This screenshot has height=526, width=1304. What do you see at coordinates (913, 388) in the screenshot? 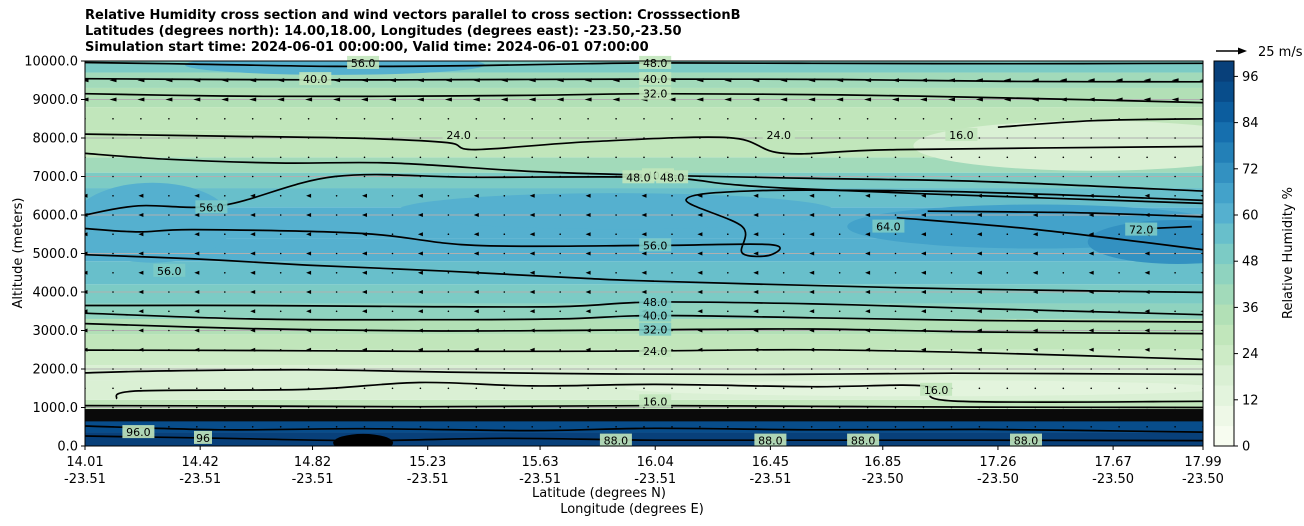
I see `humidity-patch` at bounding box center [913, 388].